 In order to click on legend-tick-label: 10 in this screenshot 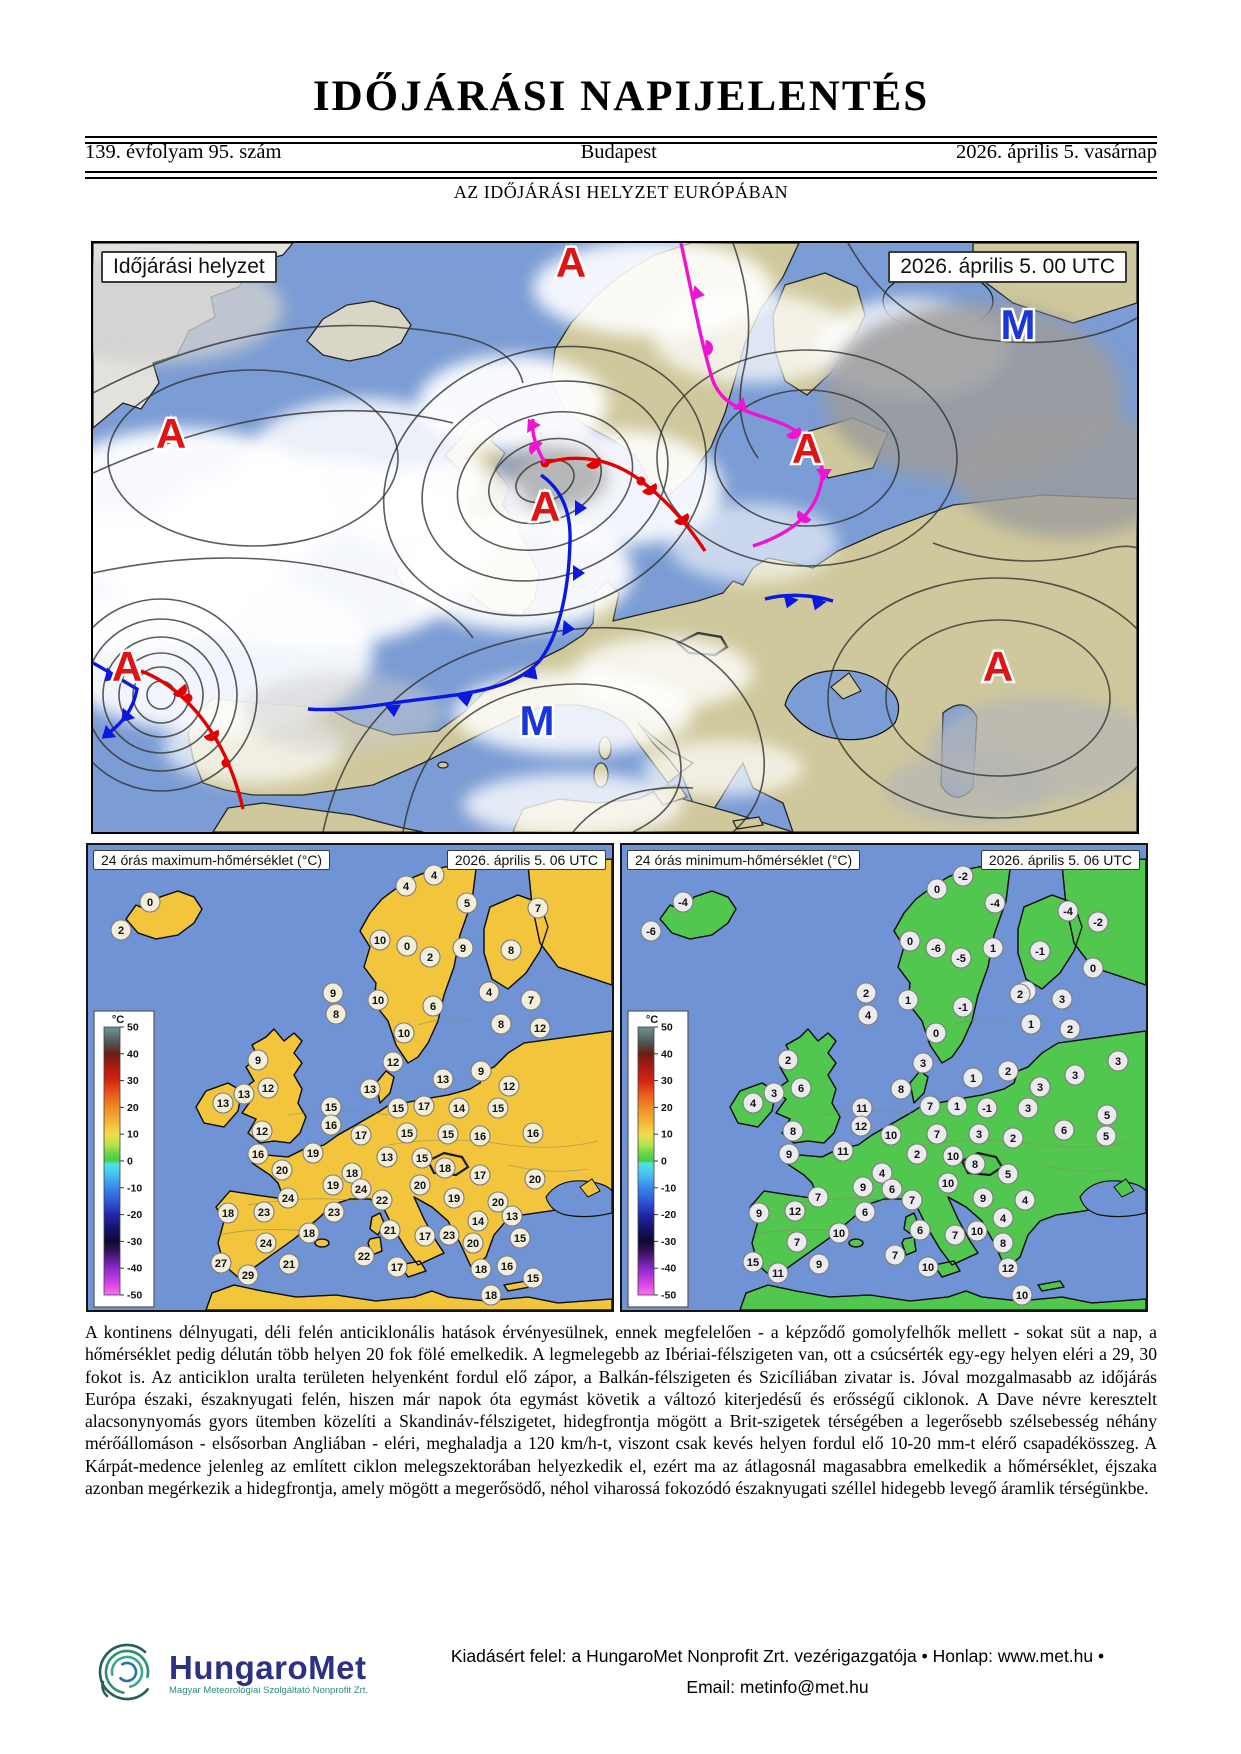, I will do `click(667, 1135)`.